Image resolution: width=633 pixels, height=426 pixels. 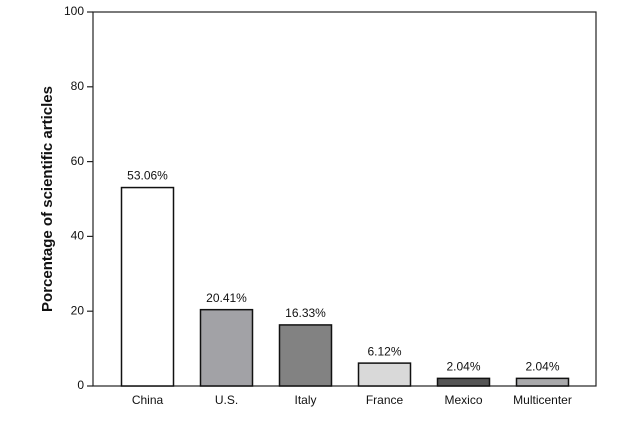 I want to click on y-tick-label: 60, so click(x=78, y=161).